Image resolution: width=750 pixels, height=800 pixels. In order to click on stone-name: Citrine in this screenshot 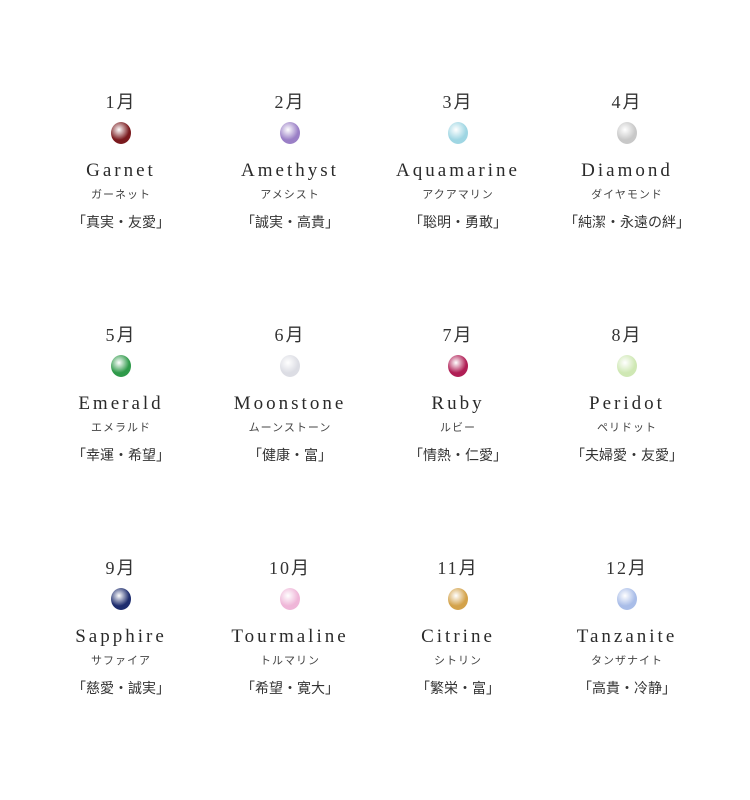, I will do `click(458, 636)`.